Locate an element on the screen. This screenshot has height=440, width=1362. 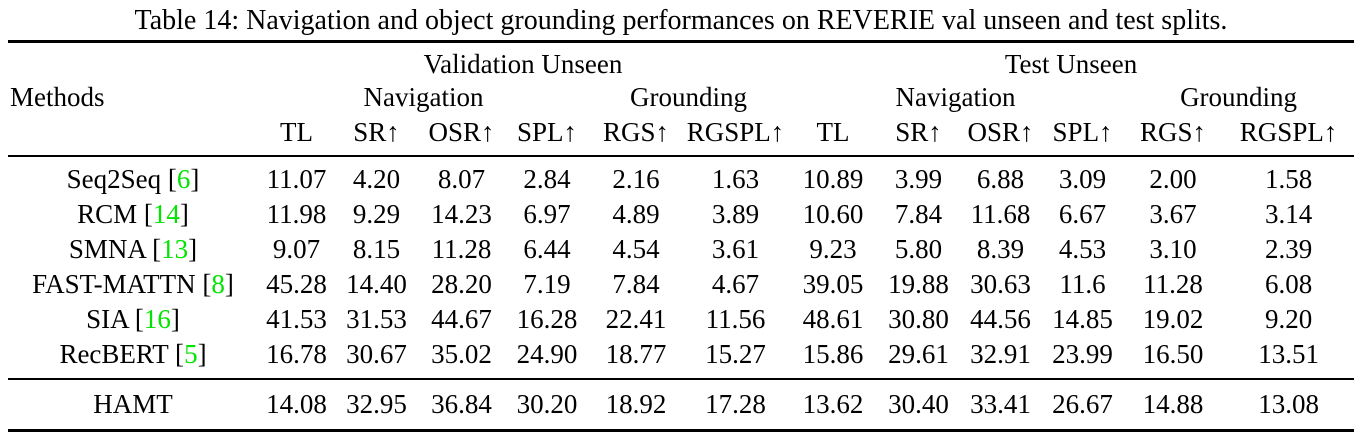
val-metric-value-cell: 18.92 is located at coordinates (636, 404).